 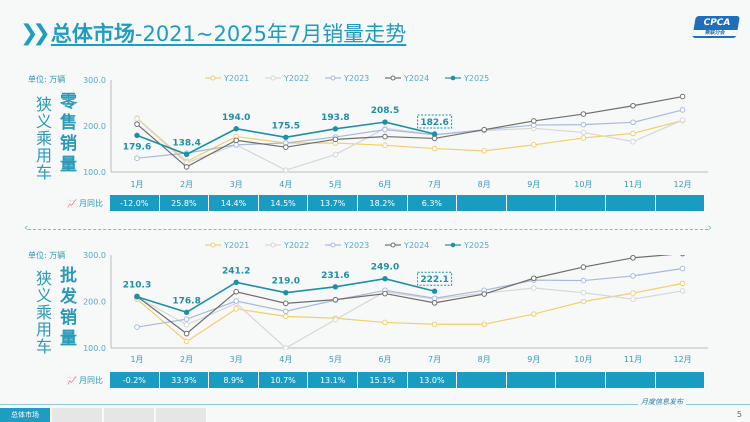 What do you see at coordinates (25, 415) in the screenshot?
I see `tab-overall-market: 总体市场` at bounding box center [25, 415].